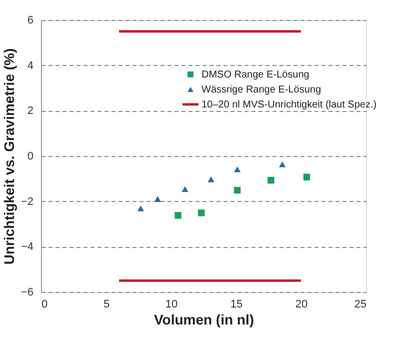 The image size is (420, 346). Describe the element at coordinates (301, 304) in the screenshot. I see `x-tick-label: 20` at that location.